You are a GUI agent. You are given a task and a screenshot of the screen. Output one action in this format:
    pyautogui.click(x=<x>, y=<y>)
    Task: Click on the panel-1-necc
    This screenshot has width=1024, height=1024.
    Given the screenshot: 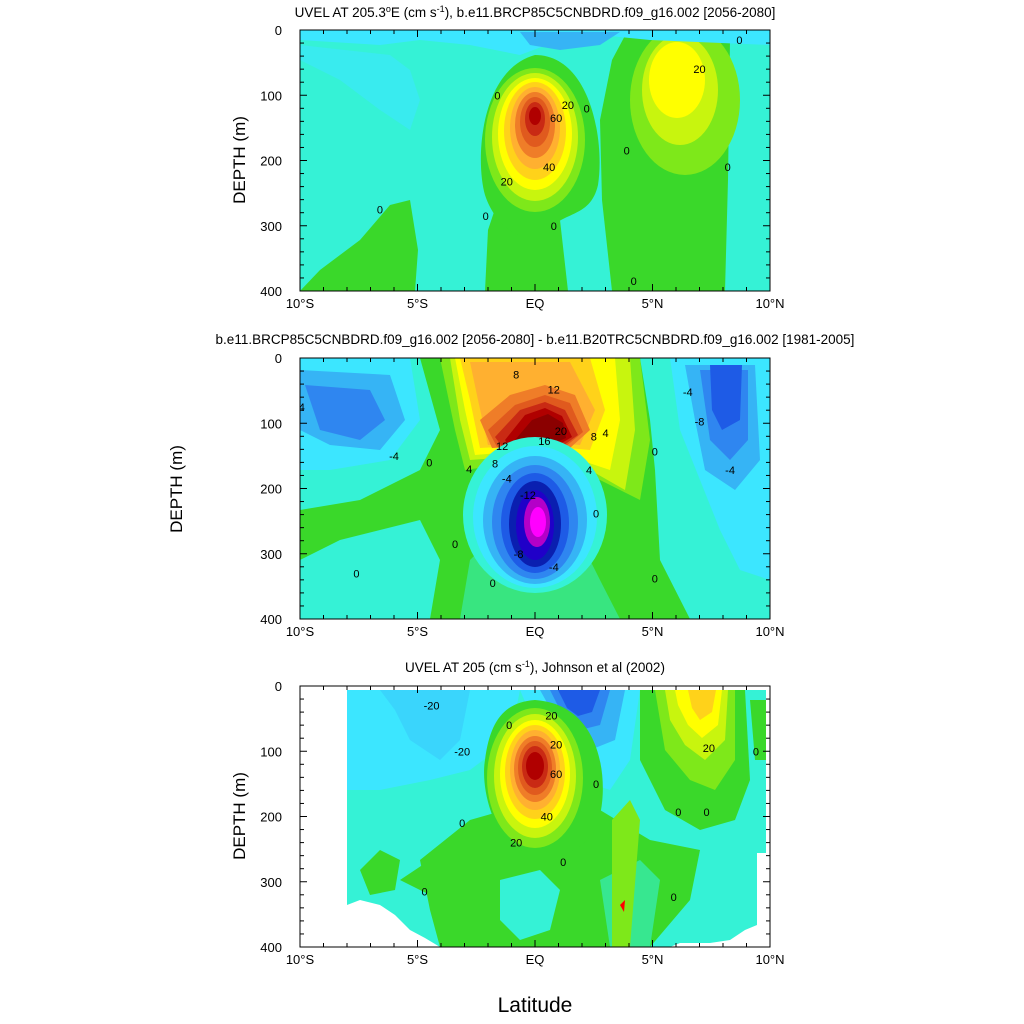 What is the action you would take?
    pyautogui.click(x=685, y=160)
    